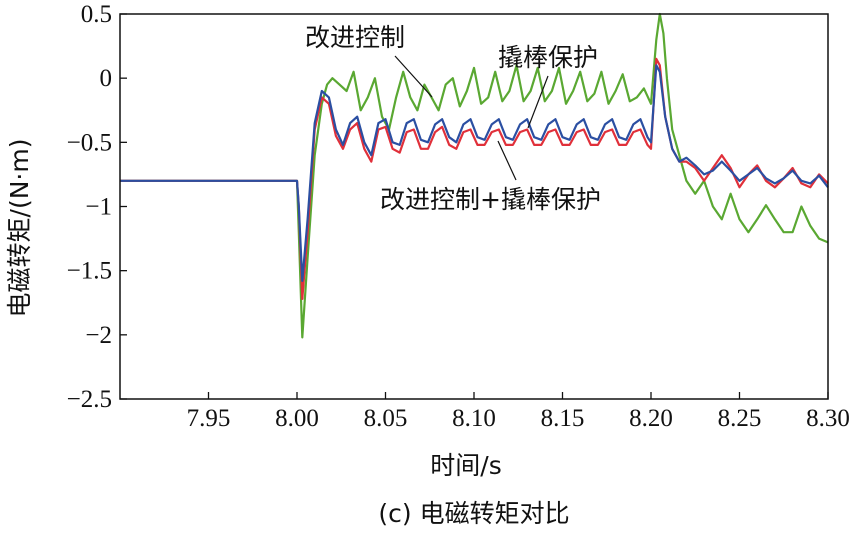  I want to click on x-tick-label: 7.95, so click(209, 418).